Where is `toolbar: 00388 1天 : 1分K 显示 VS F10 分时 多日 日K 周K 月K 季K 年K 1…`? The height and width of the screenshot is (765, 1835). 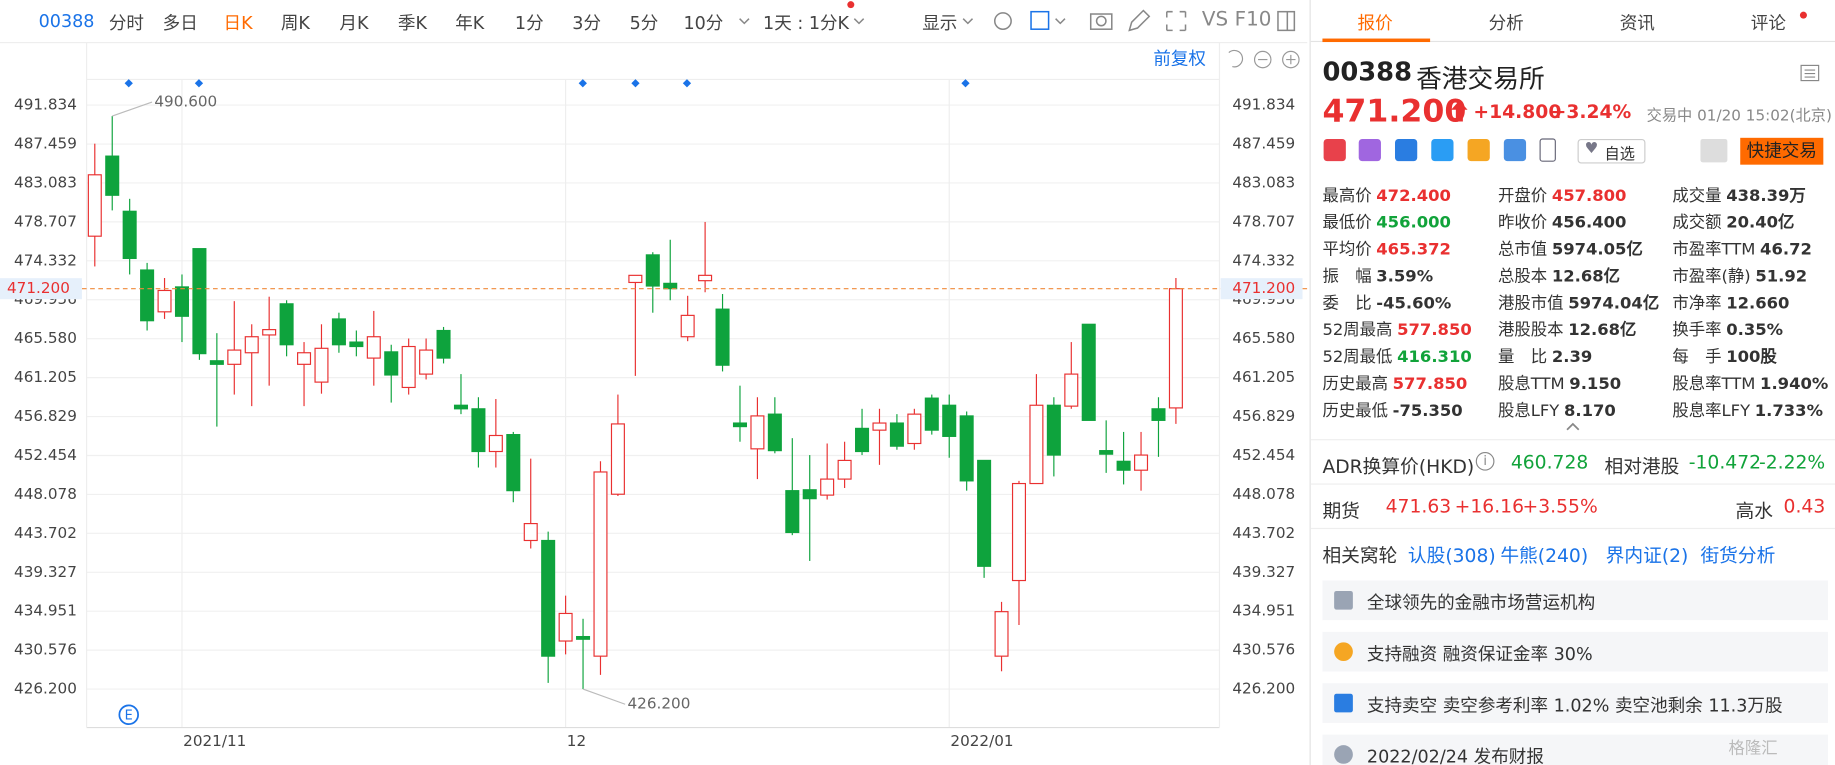 toolbar: 00388 1天 : 1分K 显示 VS F10 分时 多日 日K 周K 月K 季K 年K 1… is located at coordinates (654, 22).